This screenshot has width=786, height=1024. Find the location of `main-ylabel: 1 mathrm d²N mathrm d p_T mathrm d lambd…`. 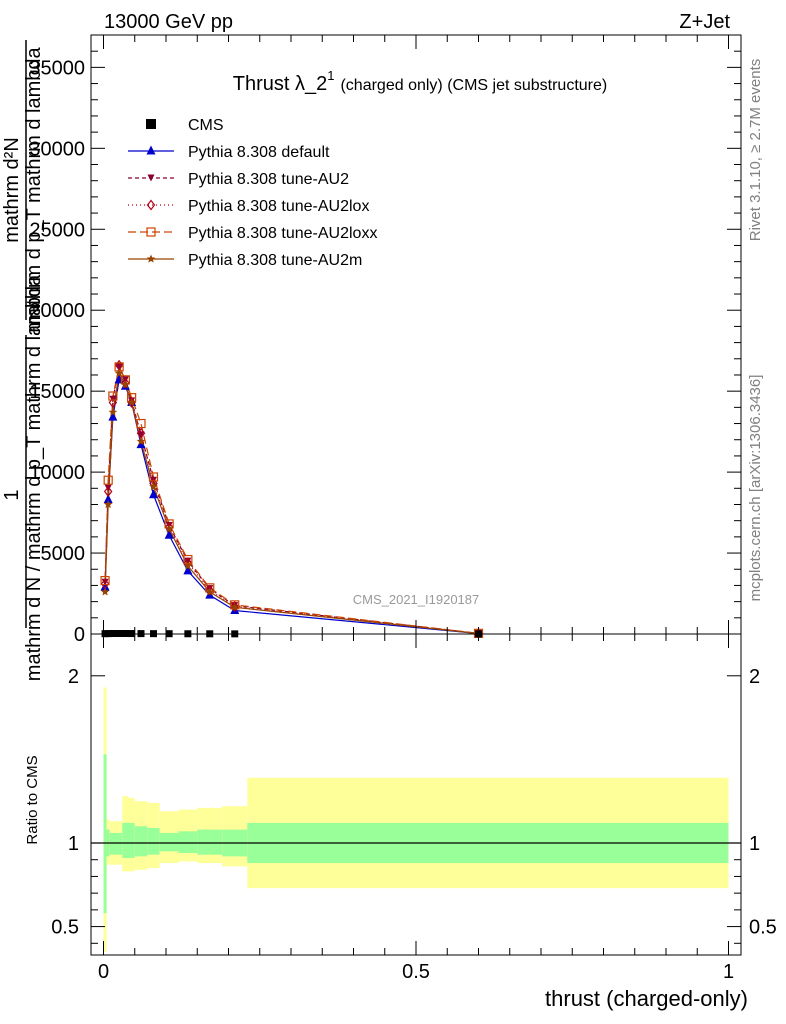

main-ylabel: 1 mathrm d²N mathrm d p_T mathrm d lambd… is located at coordinates (23, 360).